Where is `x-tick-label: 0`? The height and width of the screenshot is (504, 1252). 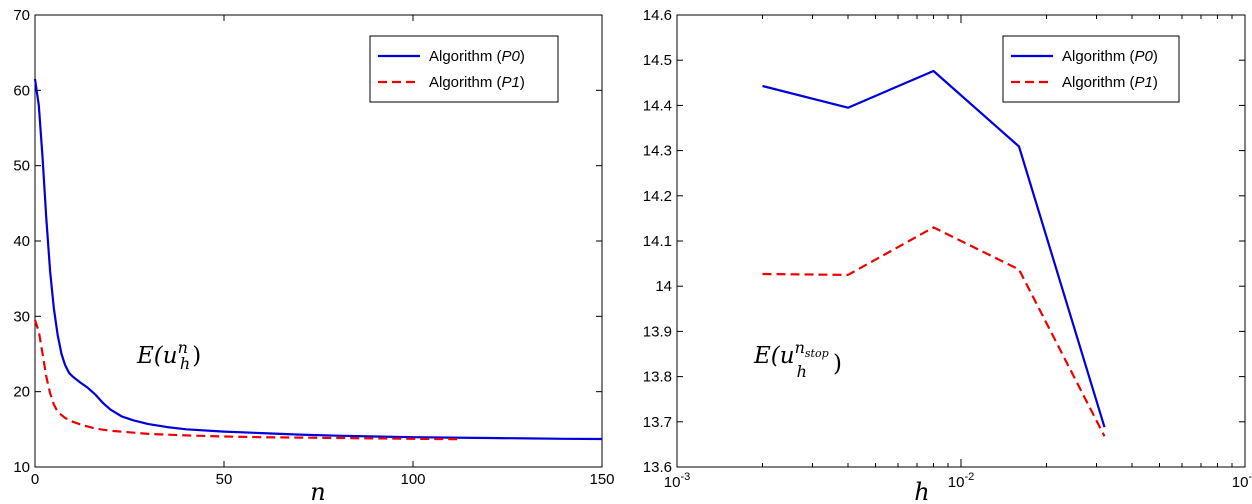
x-tick-label: 0 is located at coordinates (35, 479).